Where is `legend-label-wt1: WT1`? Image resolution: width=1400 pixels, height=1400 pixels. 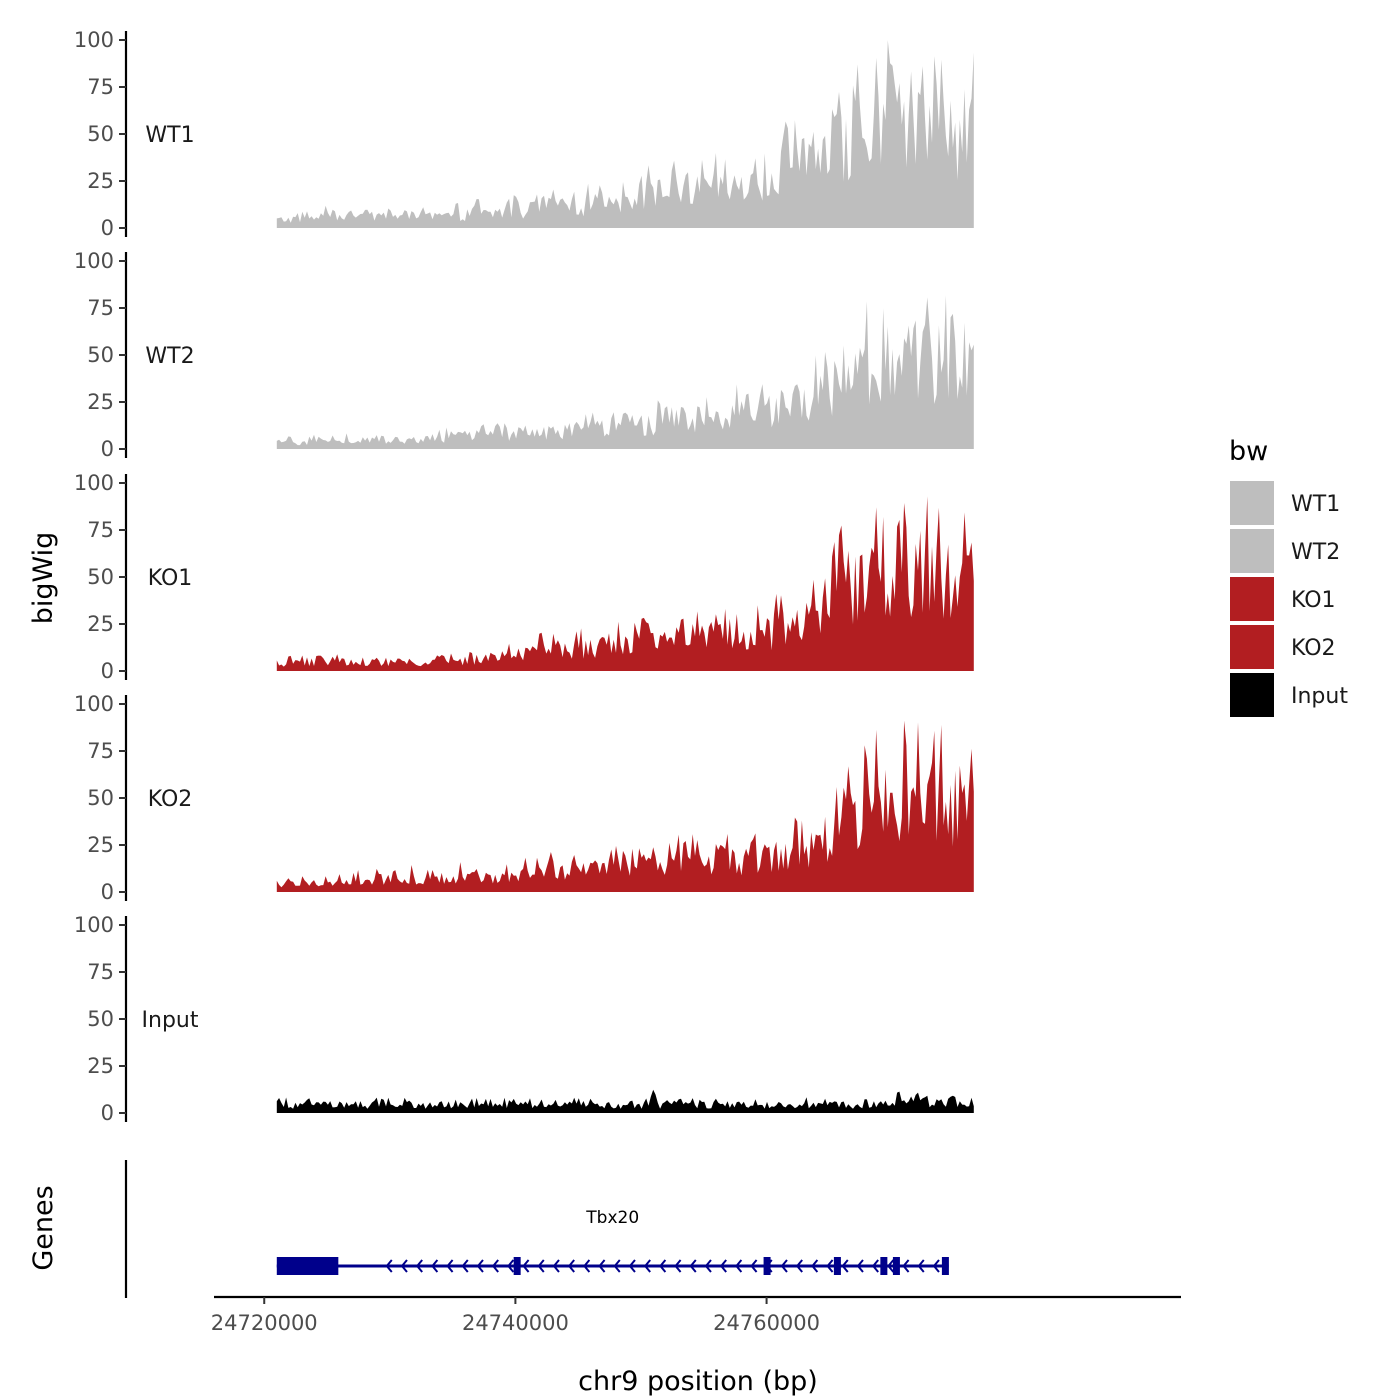 legend-label-wt1: WT1 is located at coordinates (1315, 504).